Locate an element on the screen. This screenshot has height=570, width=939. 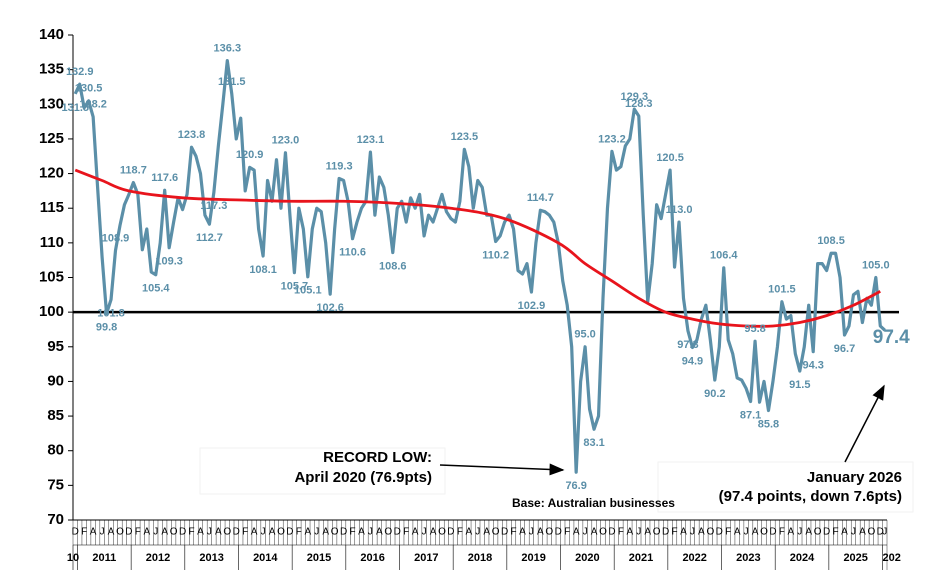
year-label: 2021 is located at coordinates (641, 558).